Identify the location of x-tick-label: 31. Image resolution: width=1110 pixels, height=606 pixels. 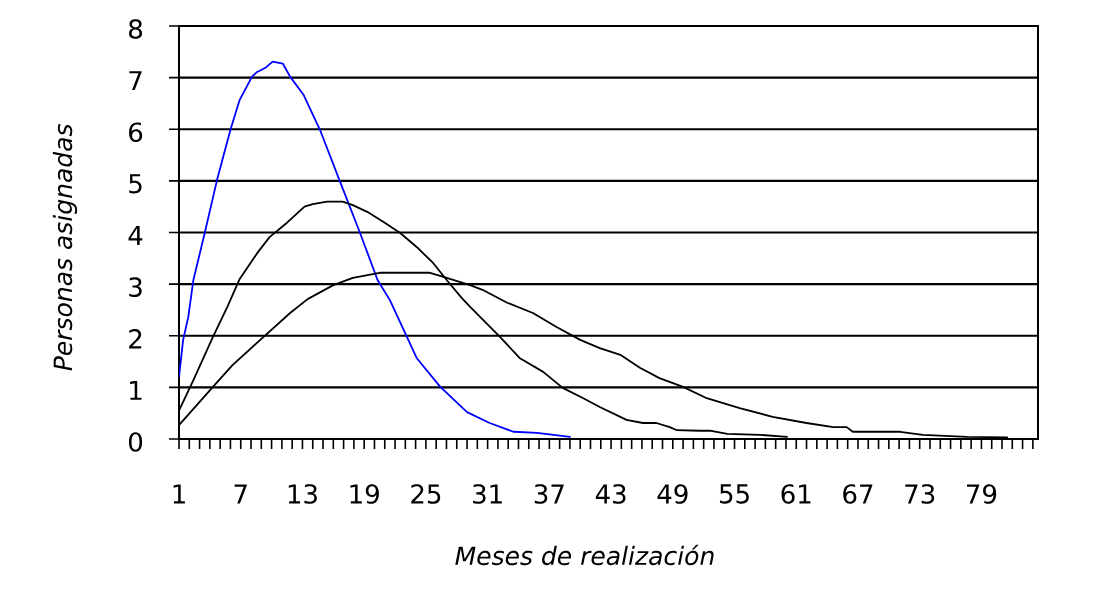
(487, 494).